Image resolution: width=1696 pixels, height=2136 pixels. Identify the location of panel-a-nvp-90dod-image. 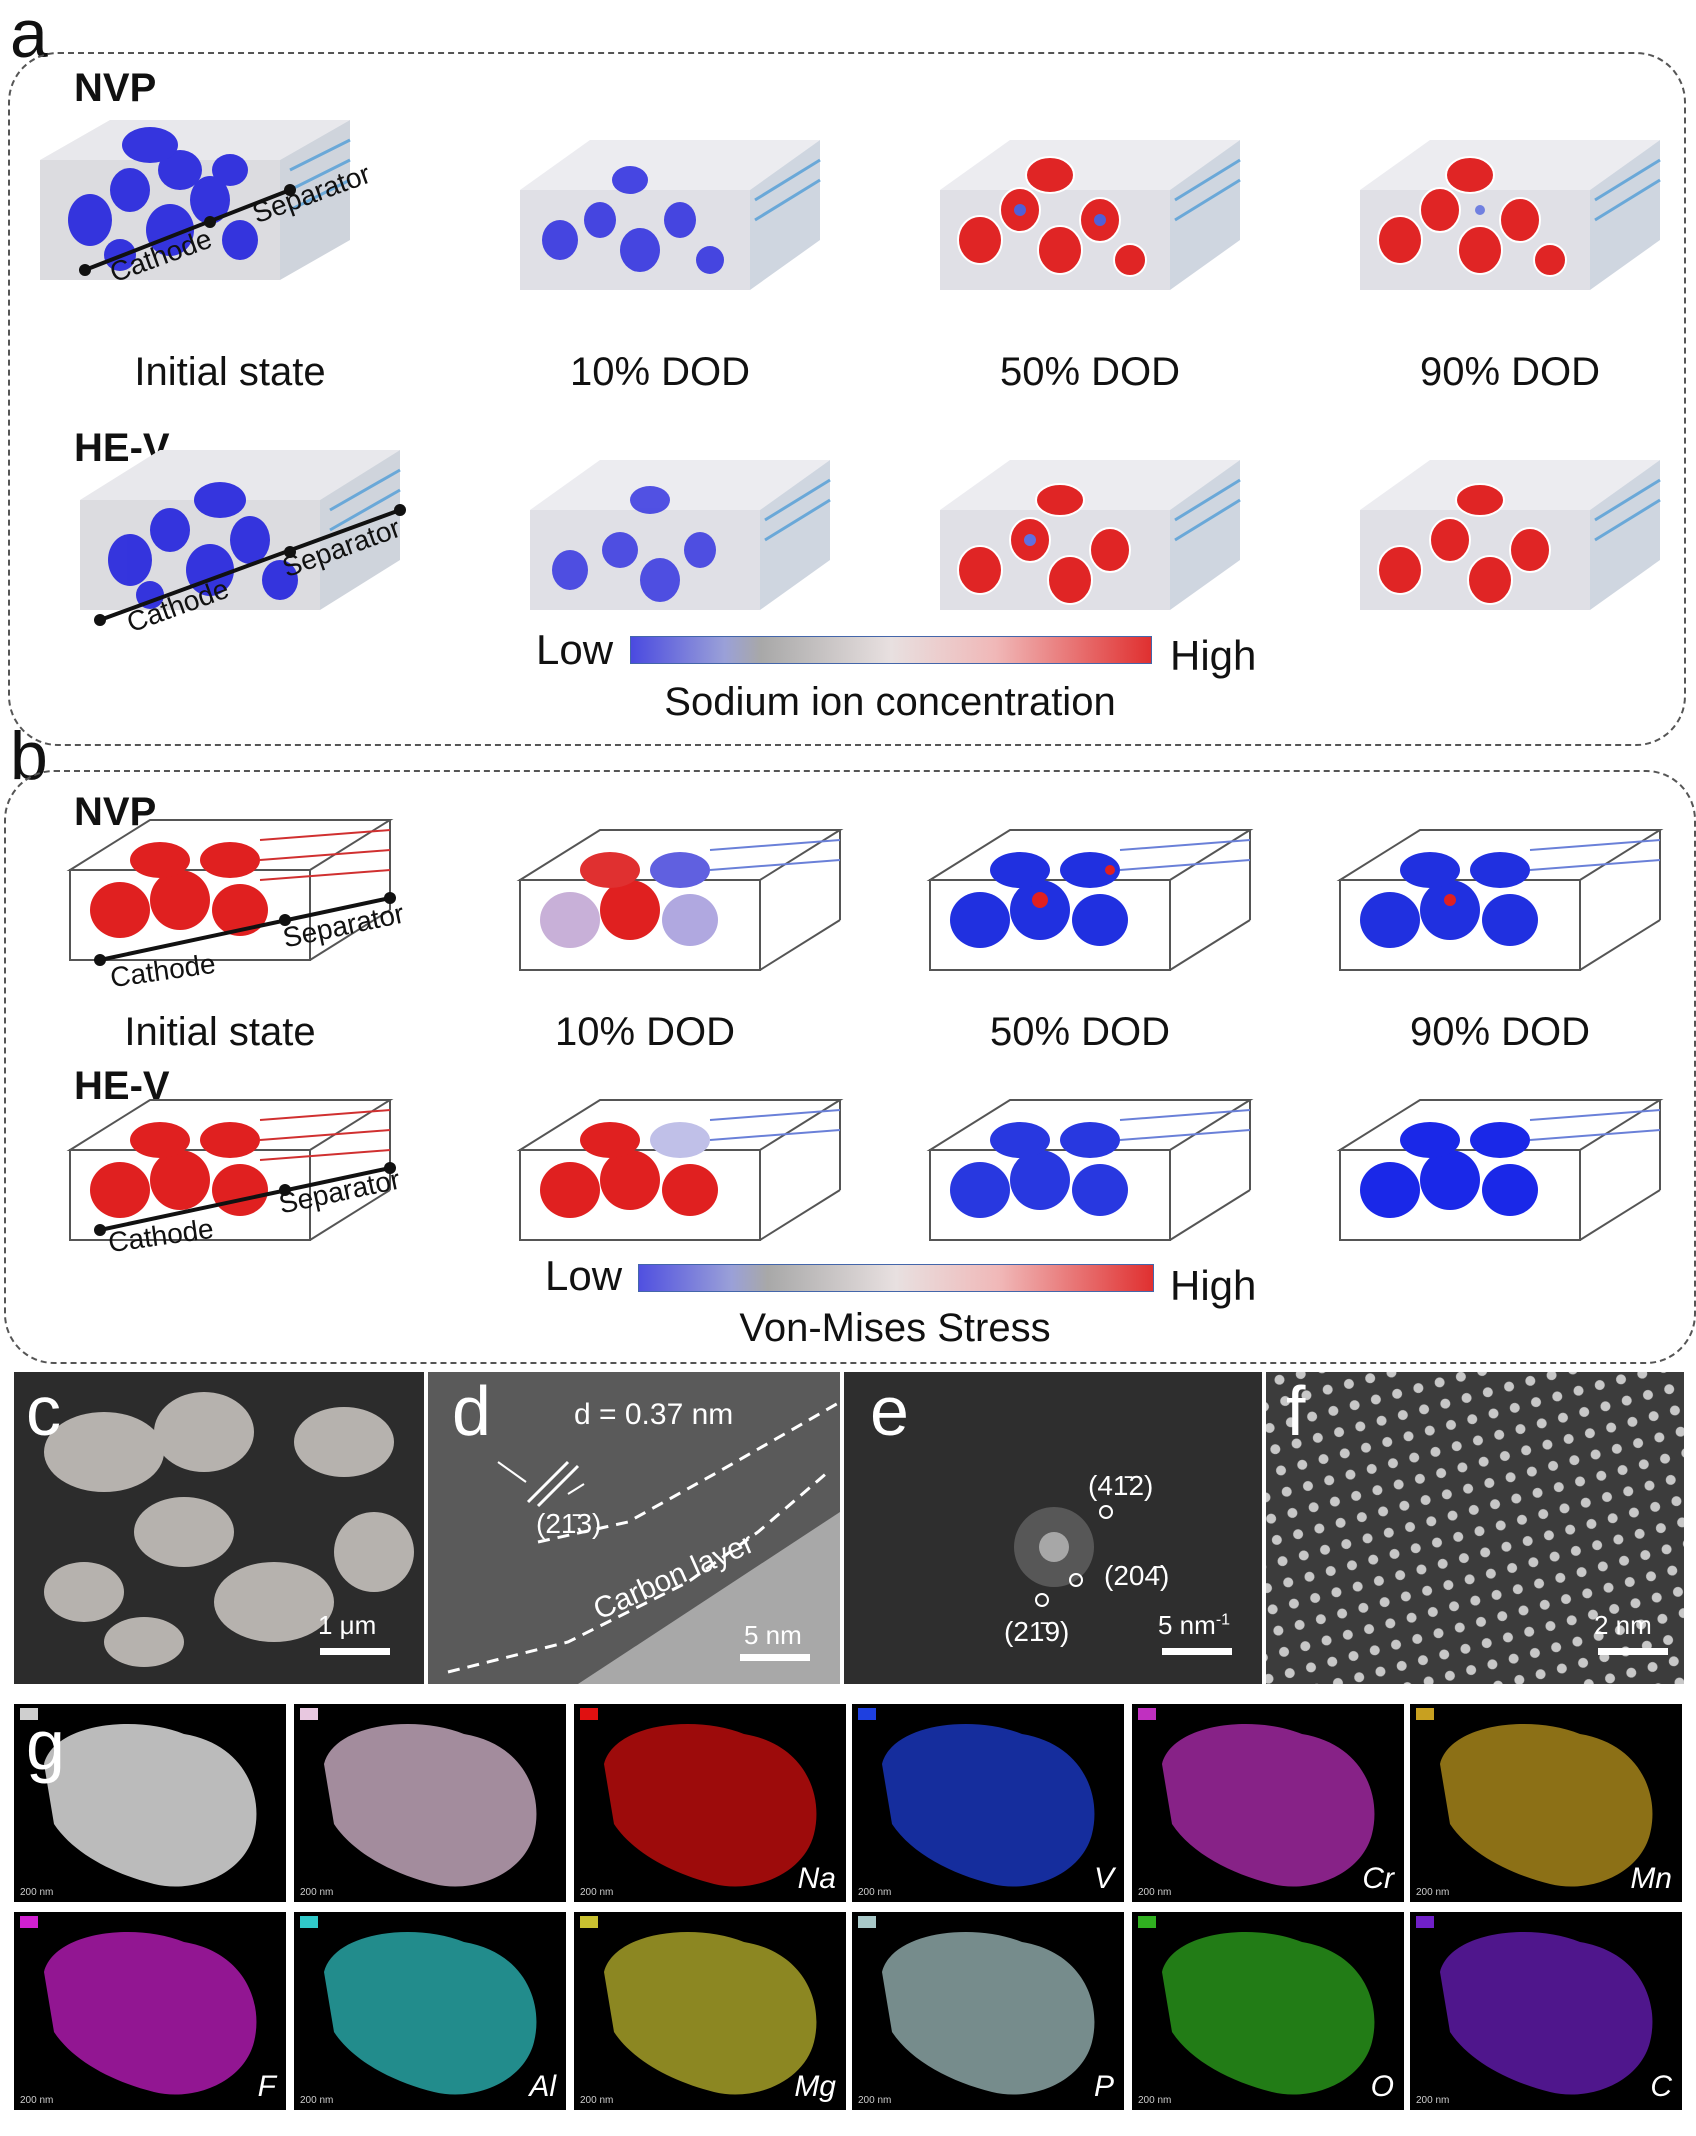
(1510, 190).